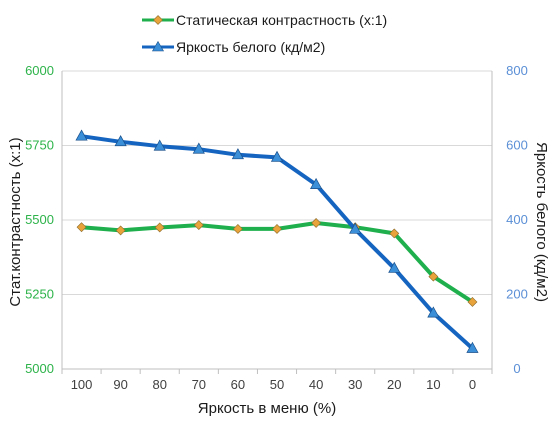  Describe the element at coordinates (15, 221) in the screenshot. I see `y-axis-left-title: Стат.контрастность (x:1)` at that location.